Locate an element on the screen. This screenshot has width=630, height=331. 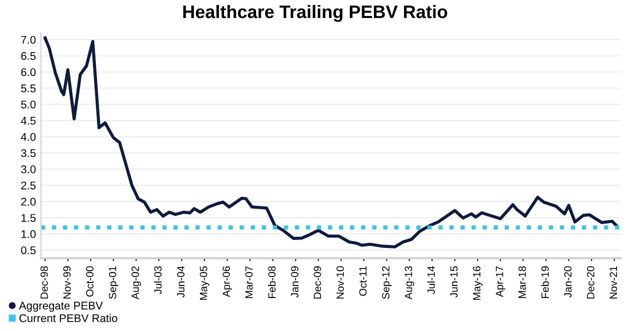
x-tick-label: Feb-08 is located at coordinates (272, 282).